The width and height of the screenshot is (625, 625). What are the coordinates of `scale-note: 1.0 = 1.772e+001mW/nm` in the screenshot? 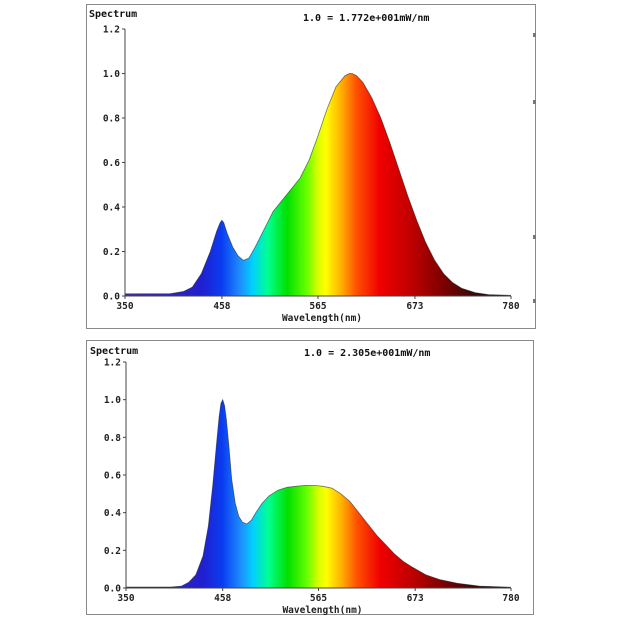 It's located at (366, 18).